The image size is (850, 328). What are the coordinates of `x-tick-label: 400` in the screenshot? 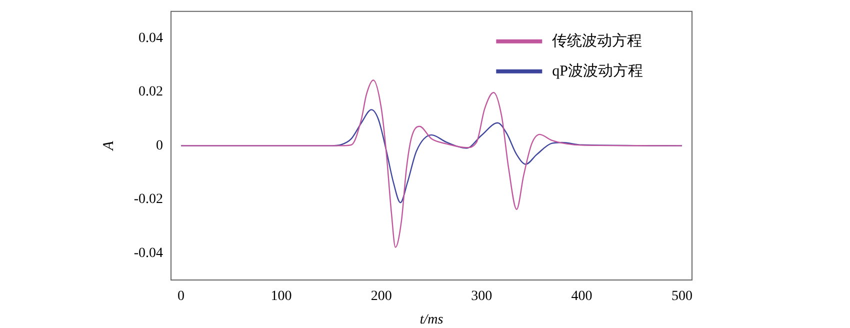 It's located at (581, 296).